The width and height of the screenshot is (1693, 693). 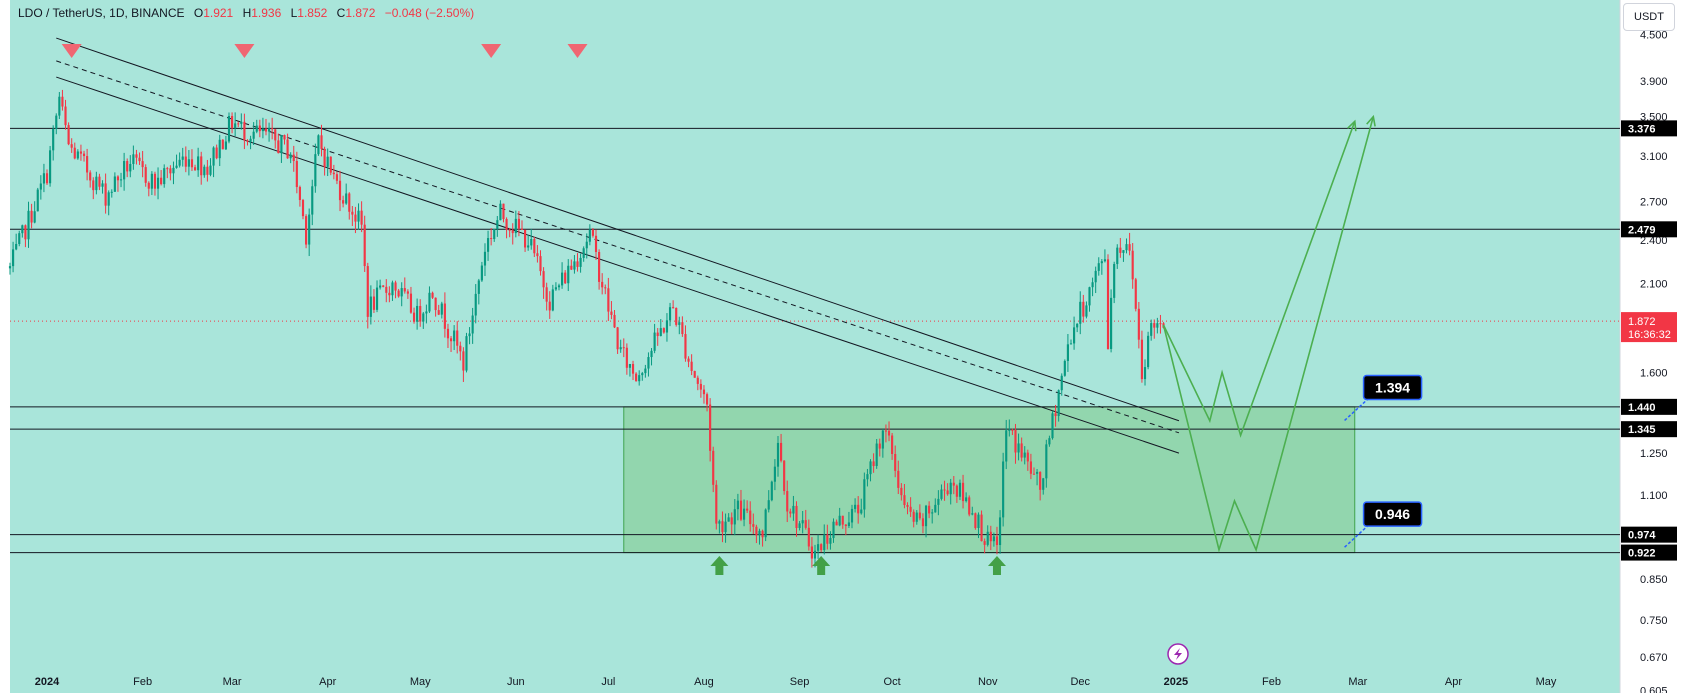 I want to click on callout-pointer, so click(x=1357, y=409).